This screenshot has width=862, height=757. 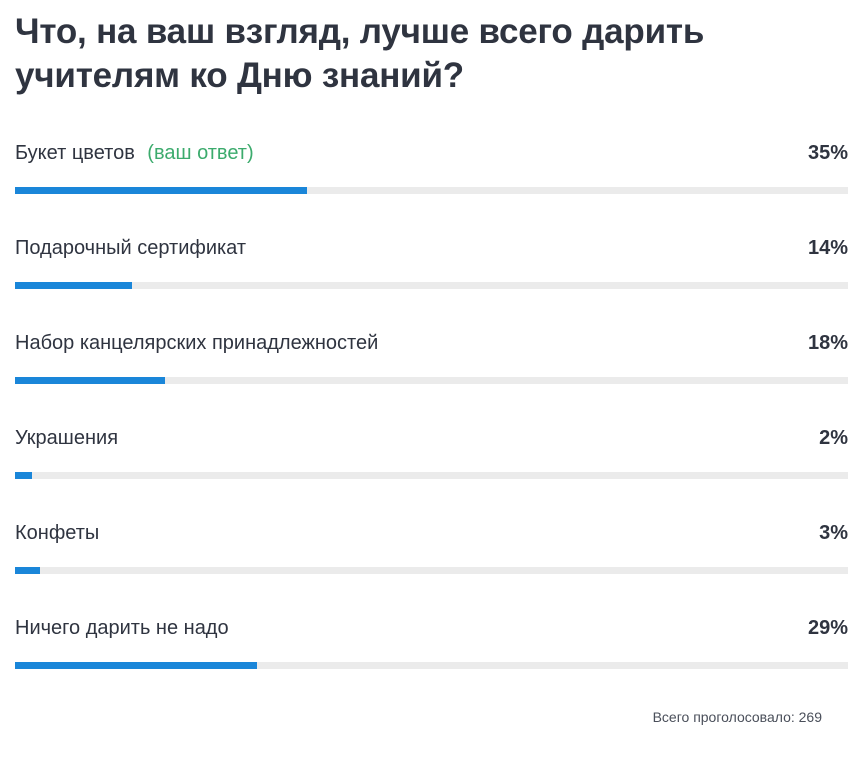 I want to click on option-label-wrap: Букет цветов (ваш ответ), so click(x=134, y=153).